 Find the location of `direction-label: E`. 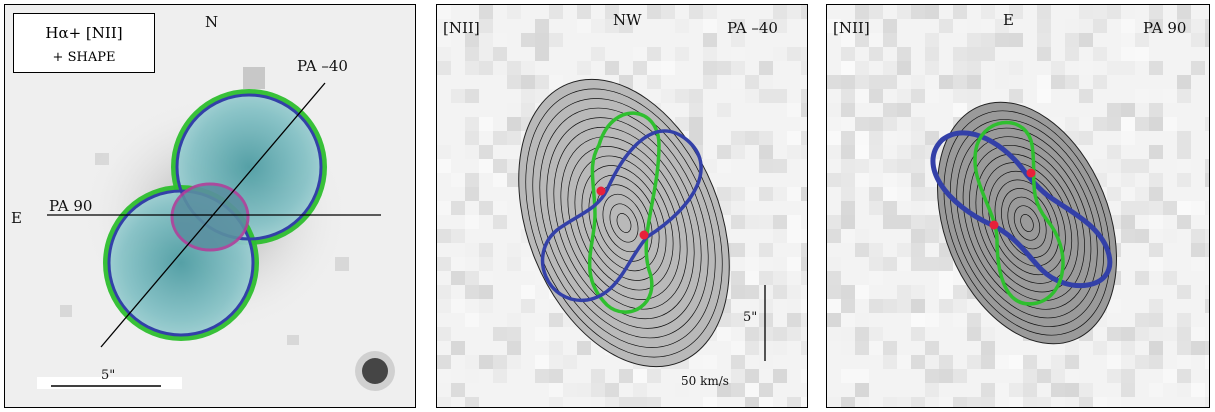

direction-label: E is located at coordinates (1008, 20).